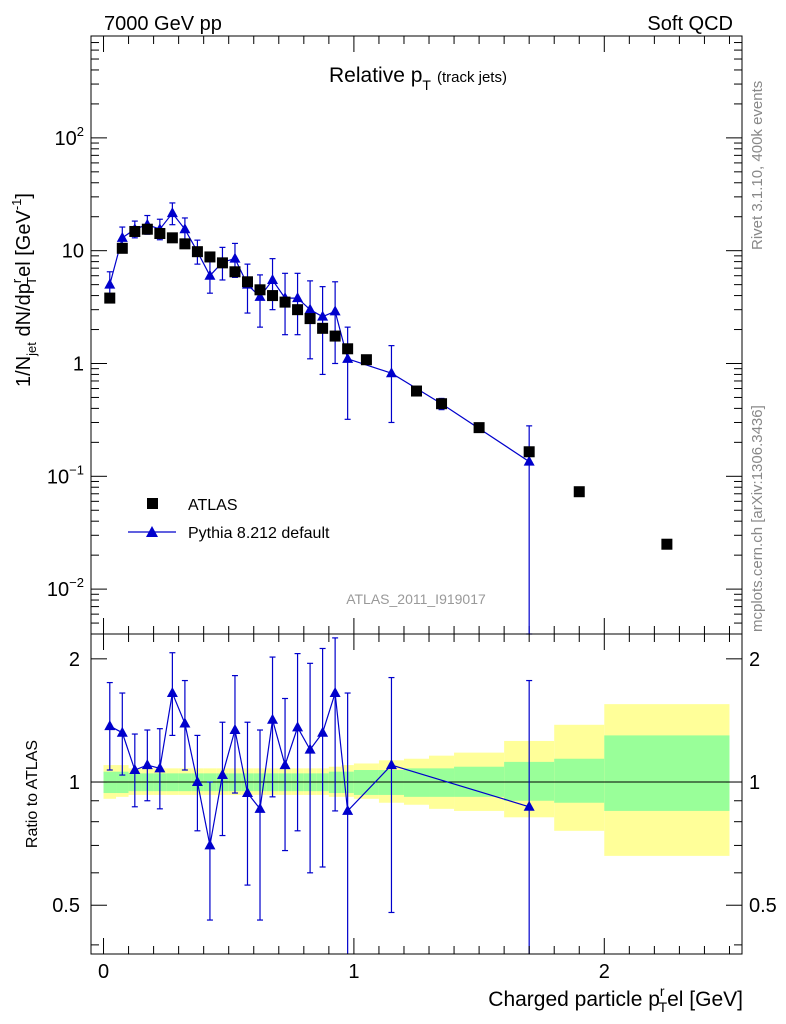 The height and width of the screenshot is (1024, 786). Describe the element at coordinates (73, 252) in the screenshot. I see `y-tick-label: 10` at that location.